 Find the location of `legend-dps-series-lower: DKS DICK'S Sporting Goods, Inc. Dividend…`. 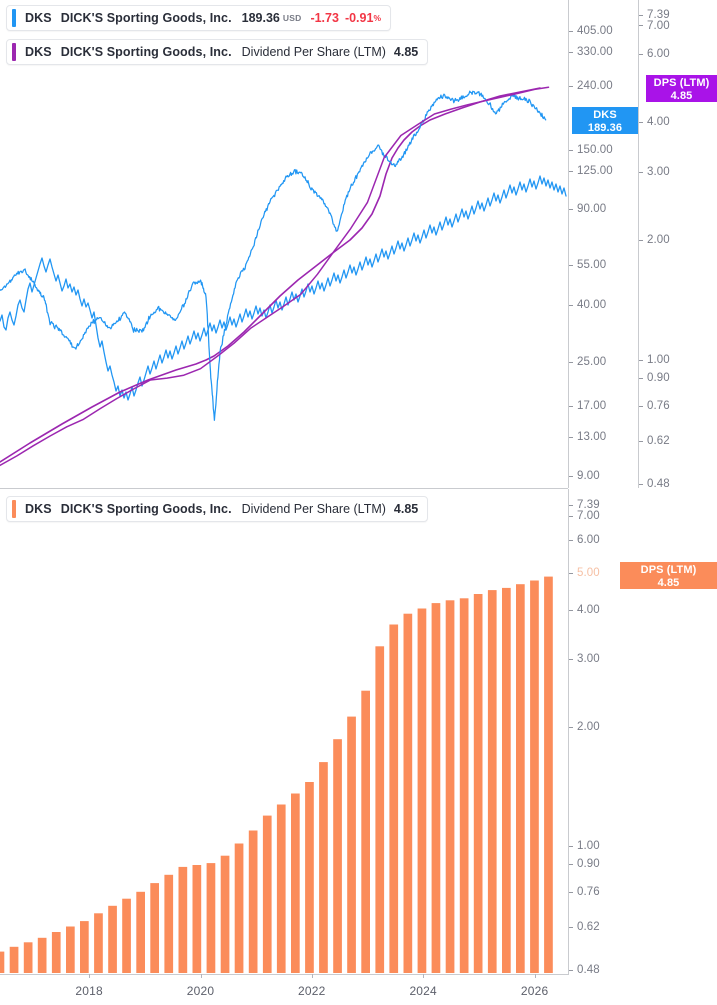

legend-dps-series-lower: DKS DICK'S Sporting Goods, Inc. Dividend… is located at coordinates (217, 509).